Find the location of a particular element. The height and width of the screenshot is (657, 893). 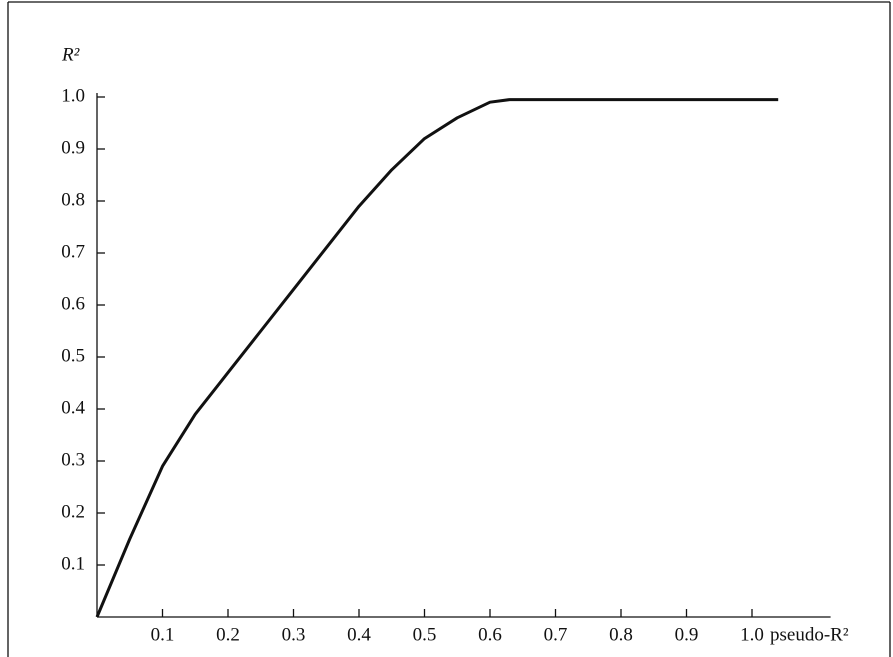

x-tick-label: 0.5 is located at coordinates (425, 634).